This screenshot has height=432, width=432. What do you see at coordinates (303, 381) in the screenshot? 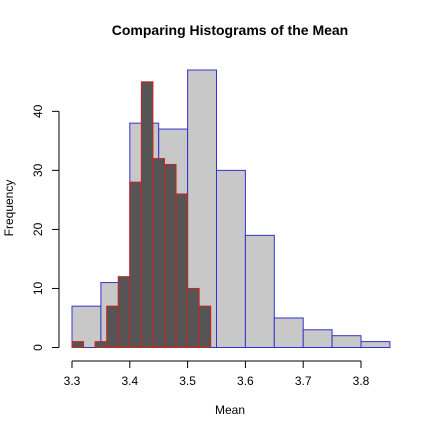
I see `x-tick-label-4: 3.7` at bounding box center [303, 381].